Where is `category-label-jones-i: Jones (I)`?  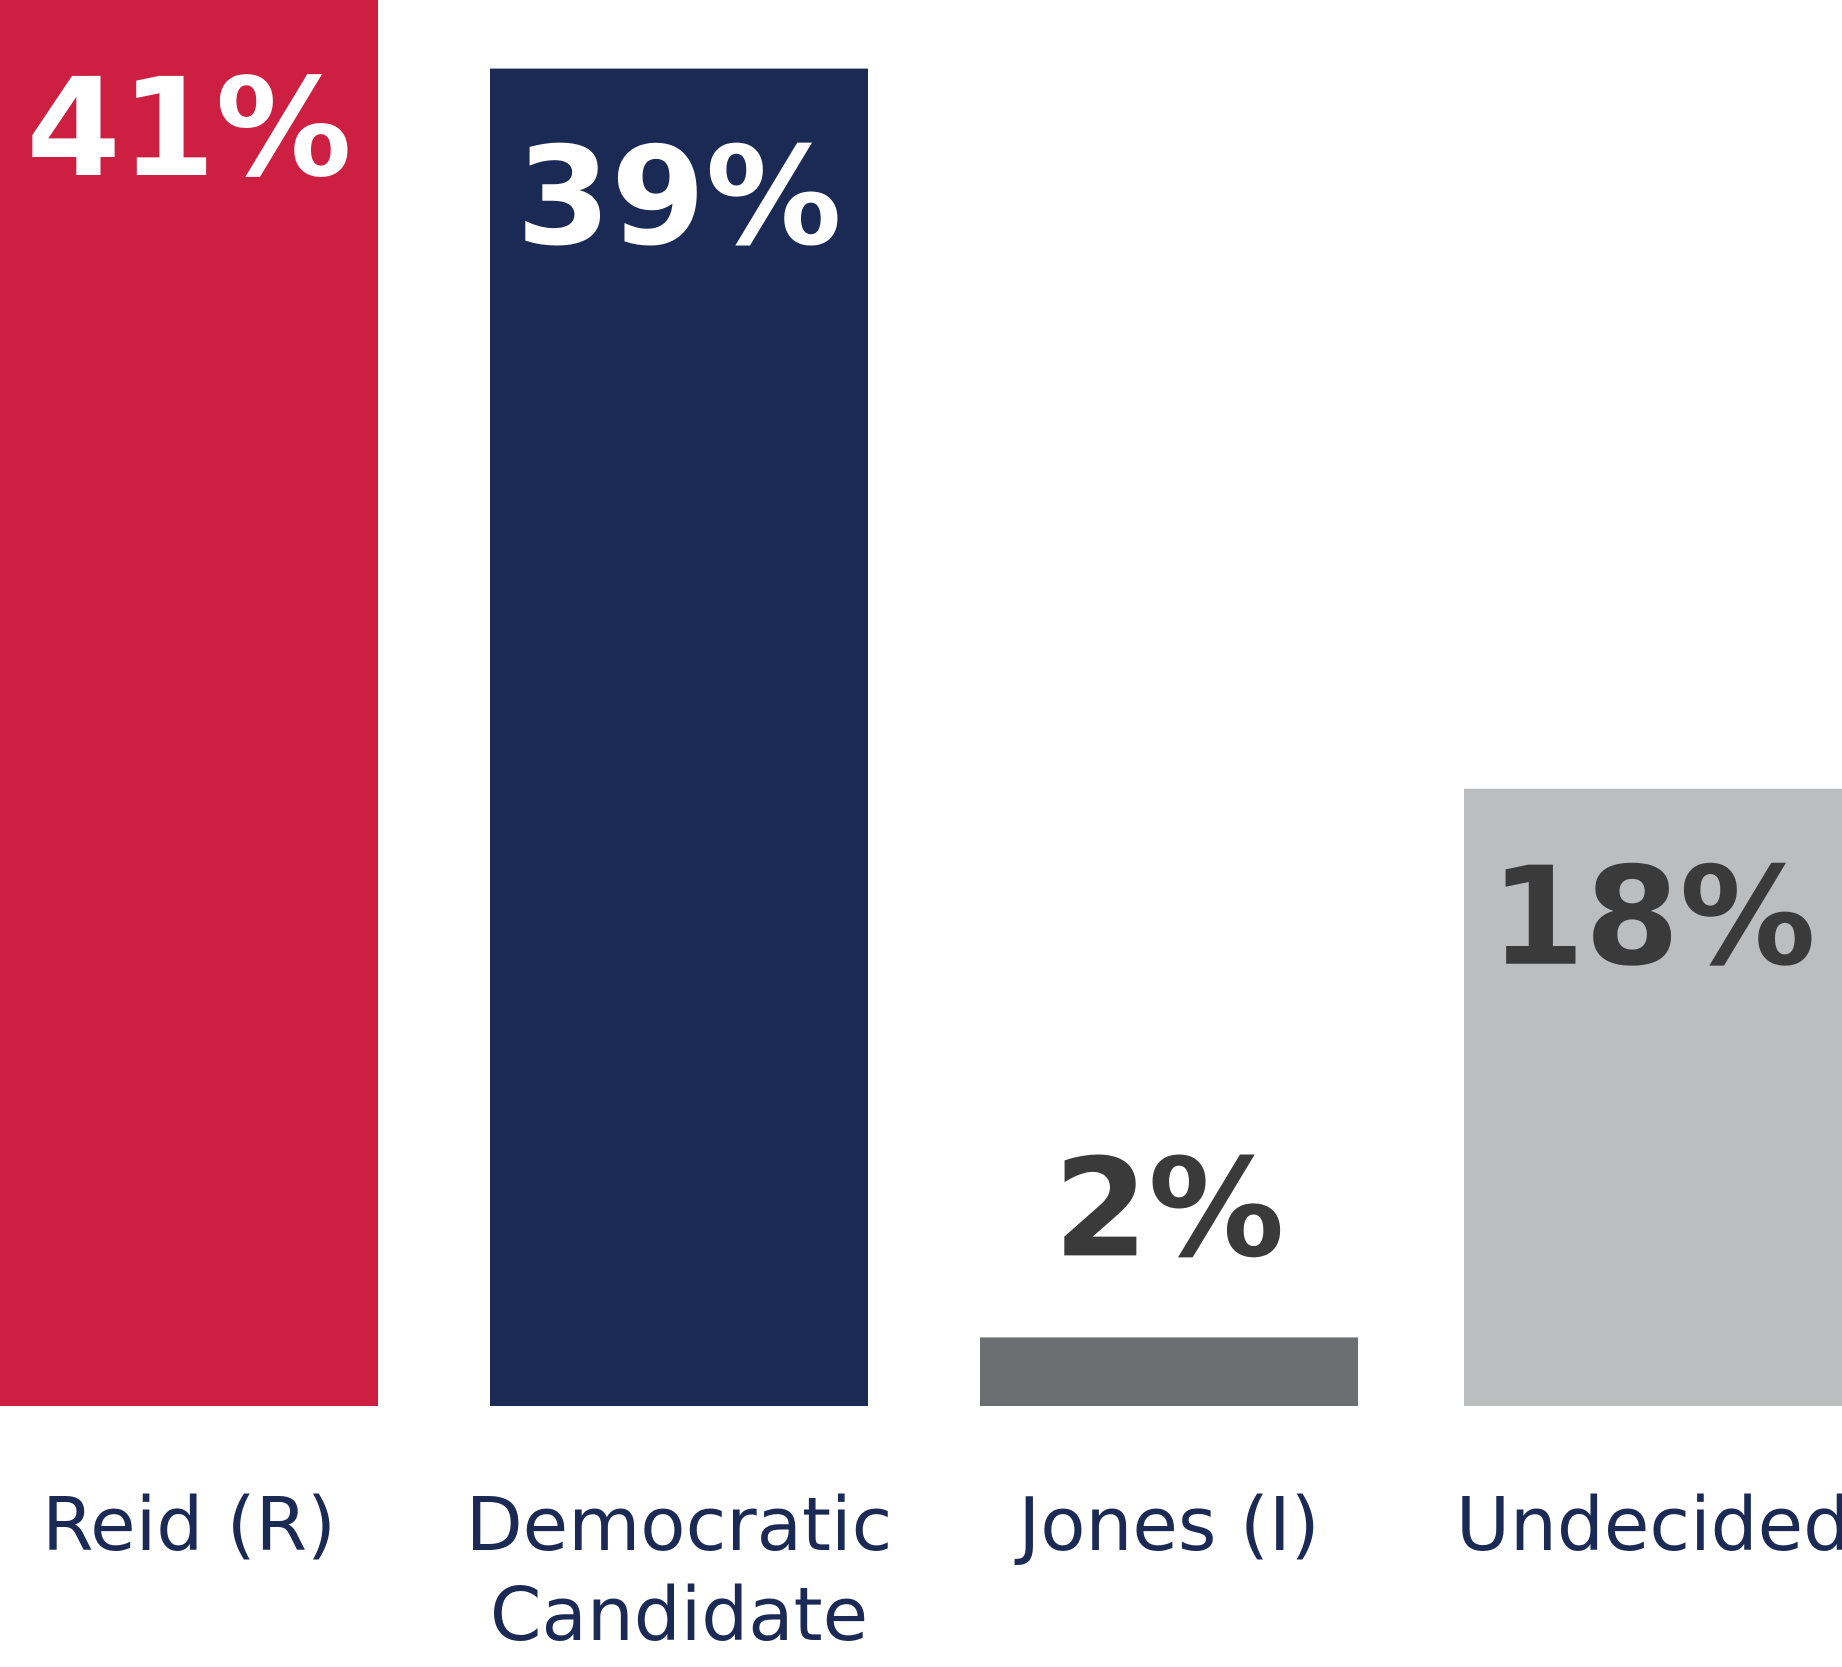 category-label-jones-i: Jones (I) is located at coordinates (1166, 1525).